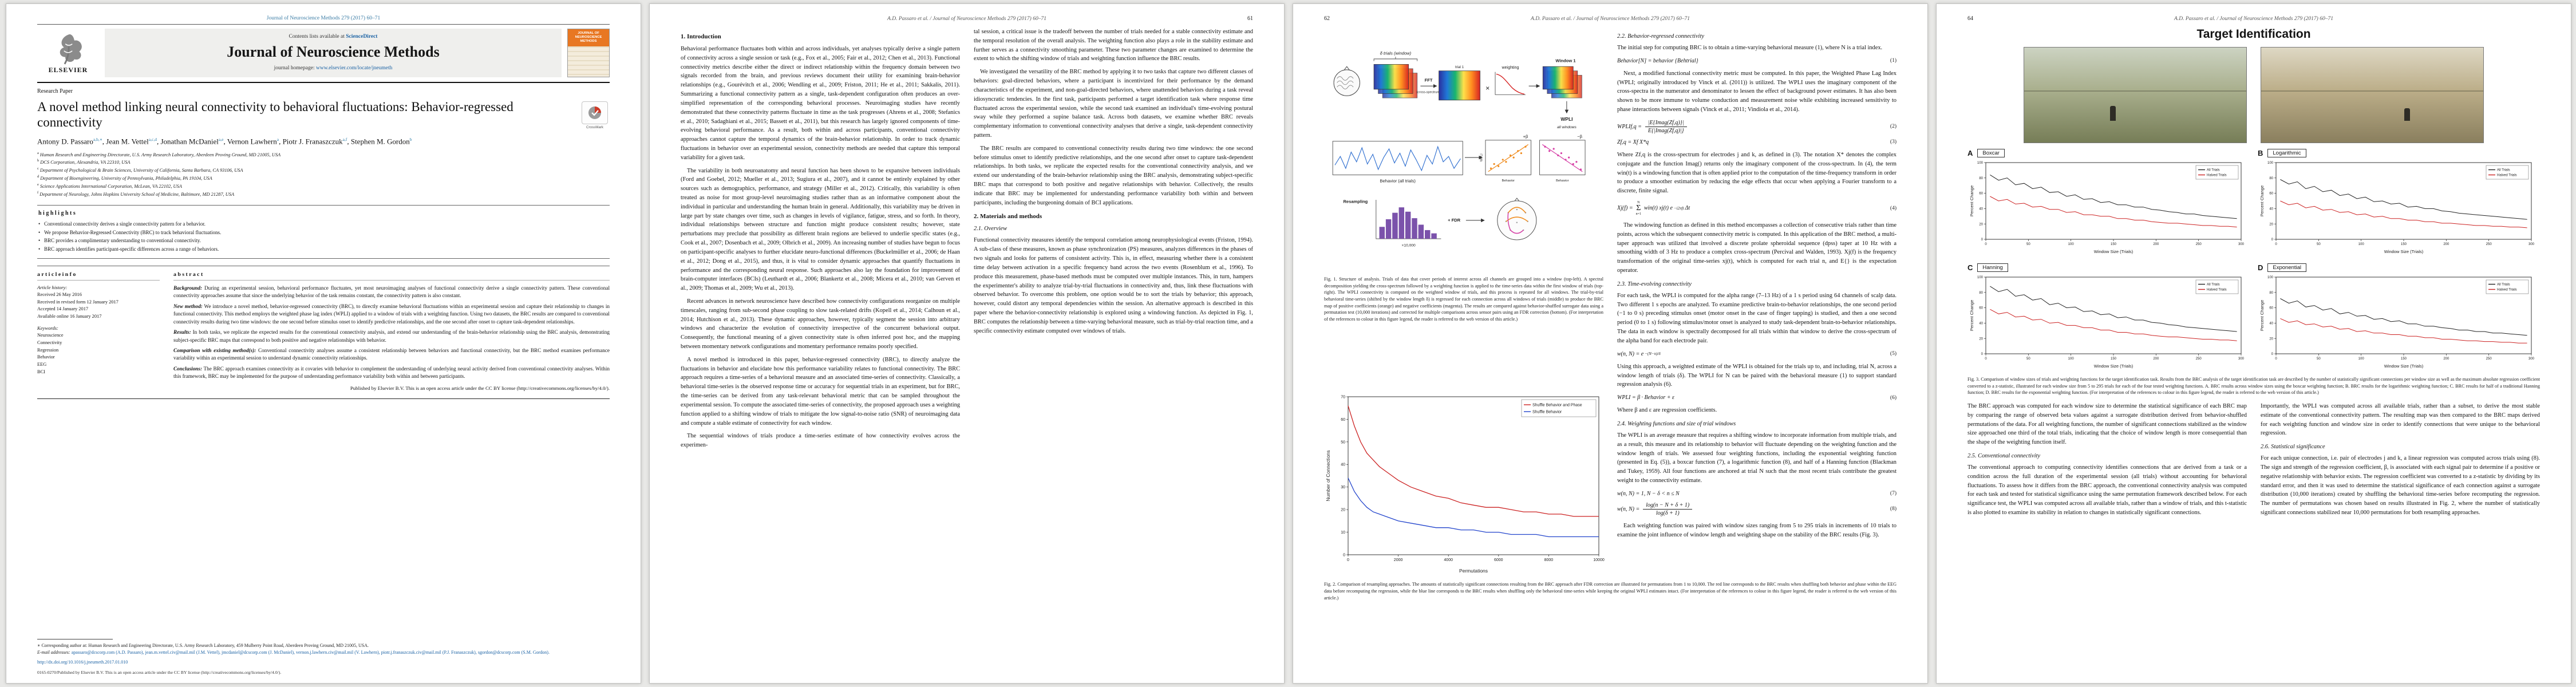 This screenshot has height=687, width=2576. Describe the element at coordinates (42, 364) in the screenshot. I see `keyword: EEG` at that location.